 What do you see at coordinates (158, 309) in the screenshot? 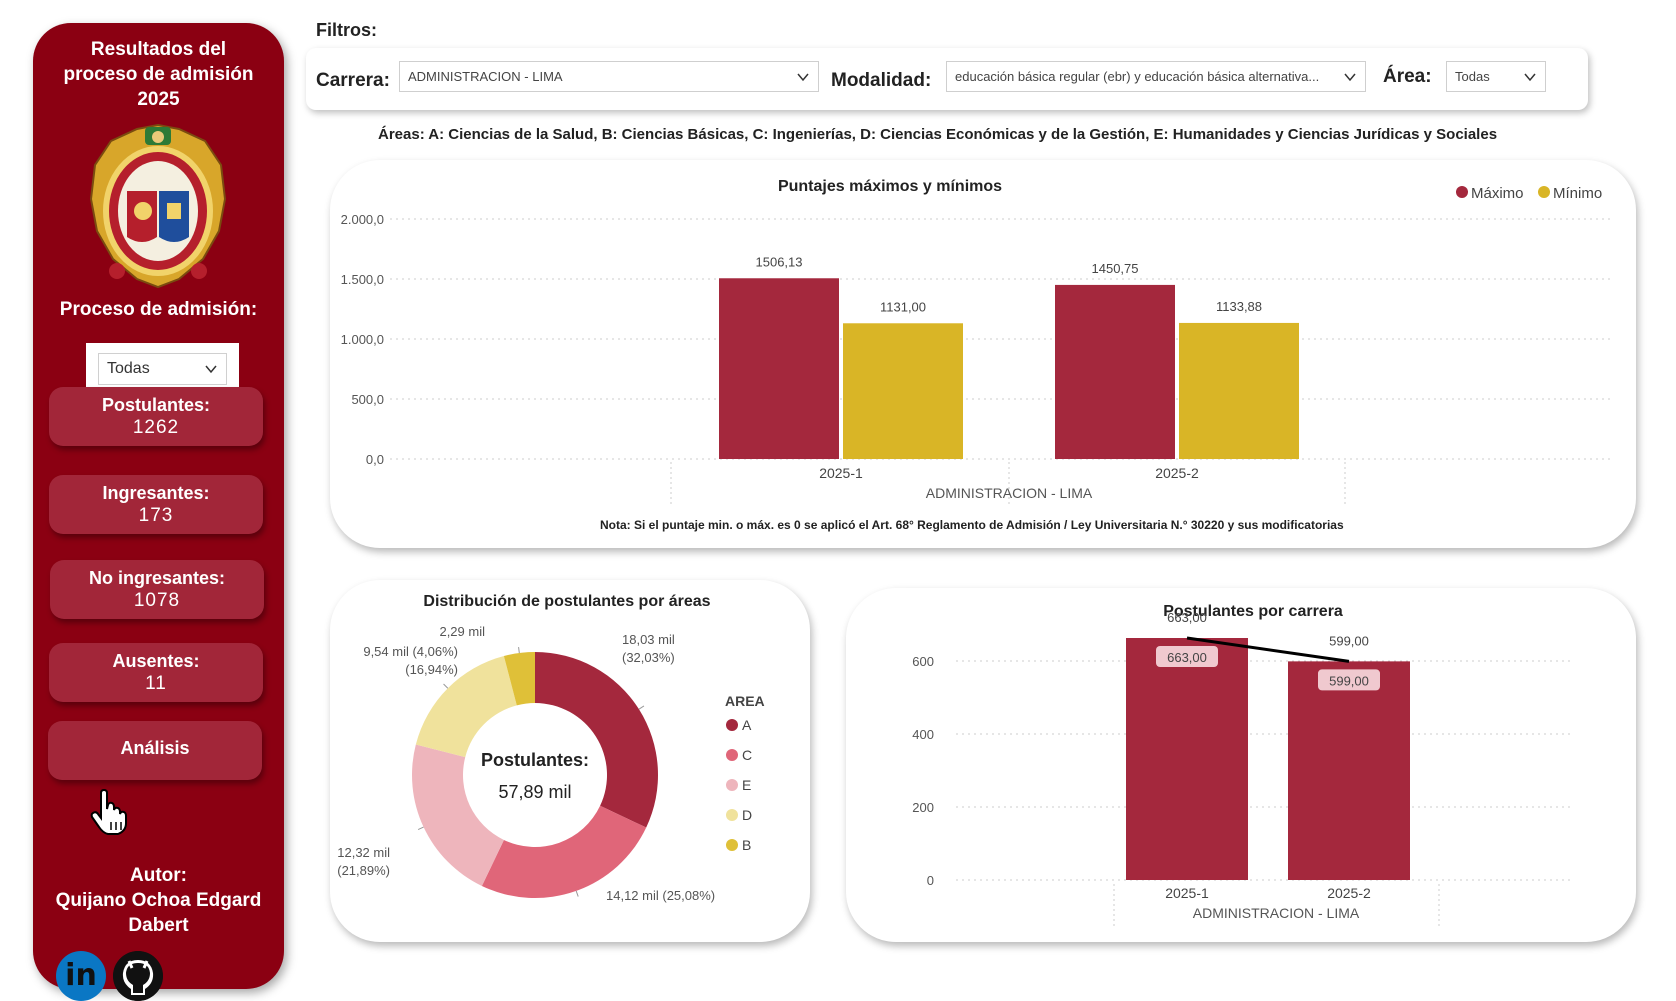
I see `process-label: Proceso de admisión:` at bounding box center [158, 309].